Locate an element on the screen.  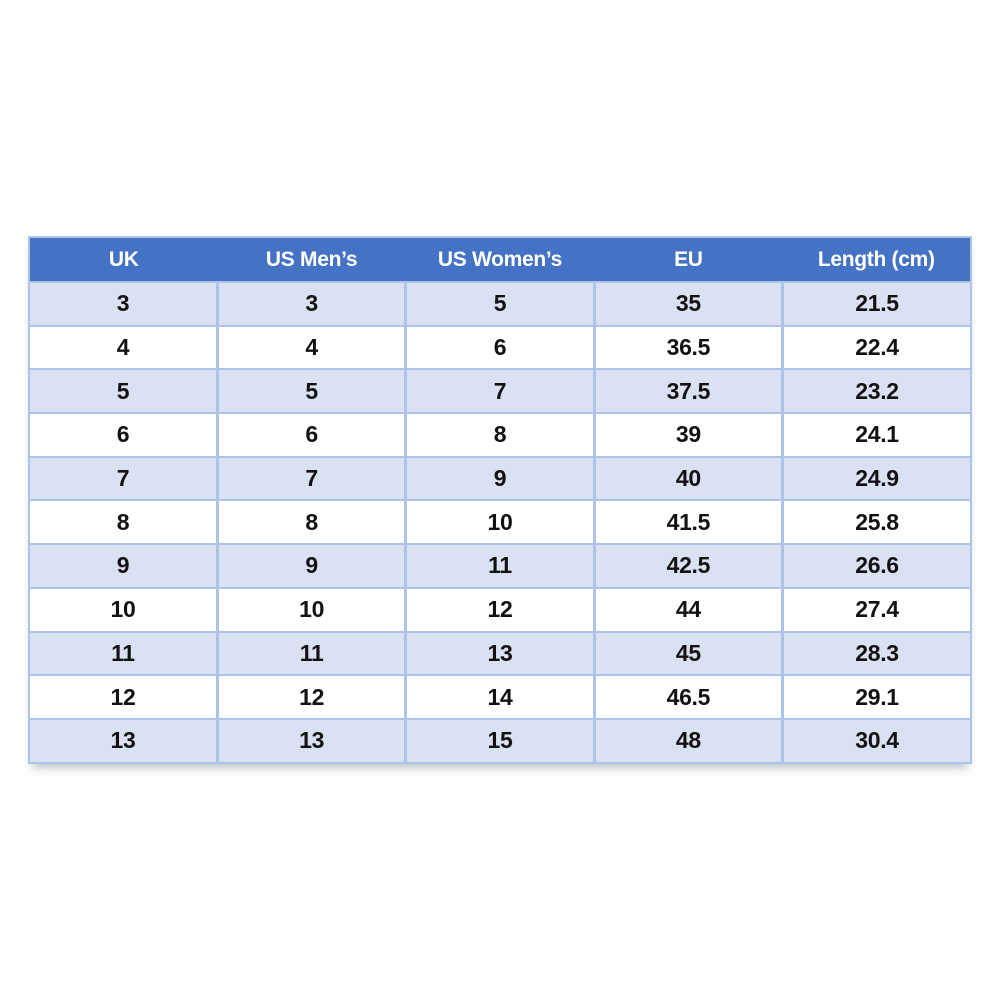
table-cell: 24.9 is located at coordinates (876, 478).